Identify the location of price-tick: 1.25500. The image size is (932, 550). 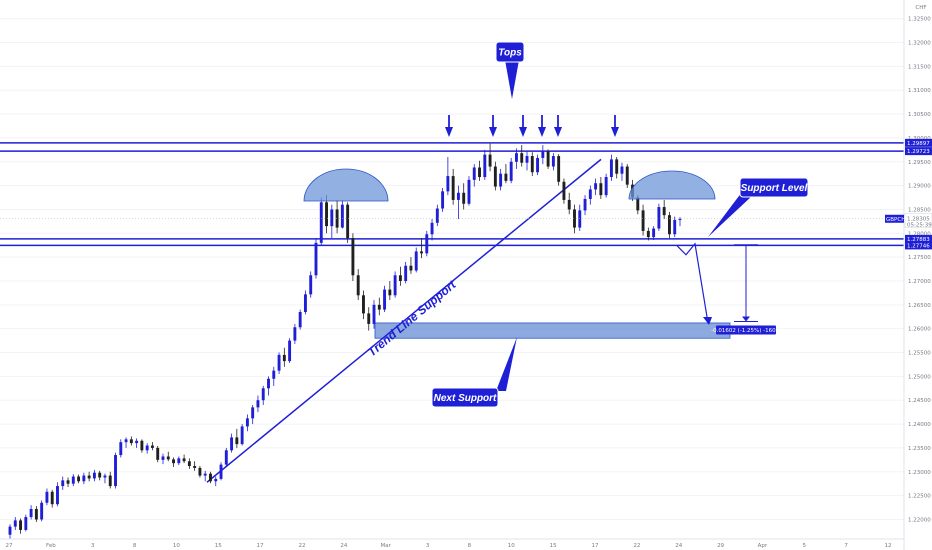
(919, 354).